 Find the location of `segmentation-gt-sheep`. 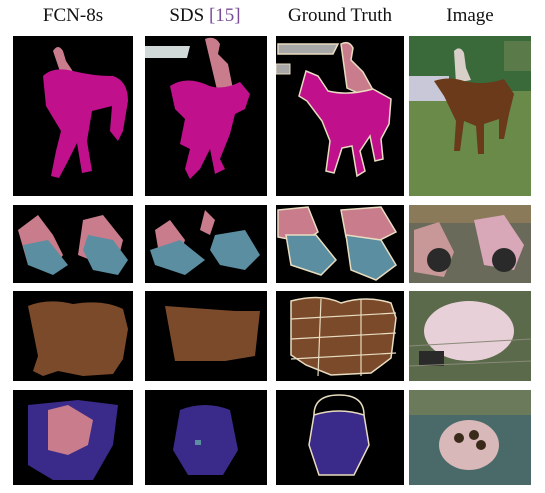

segmentation-gt-sheep is located at coordinates (343, 336).